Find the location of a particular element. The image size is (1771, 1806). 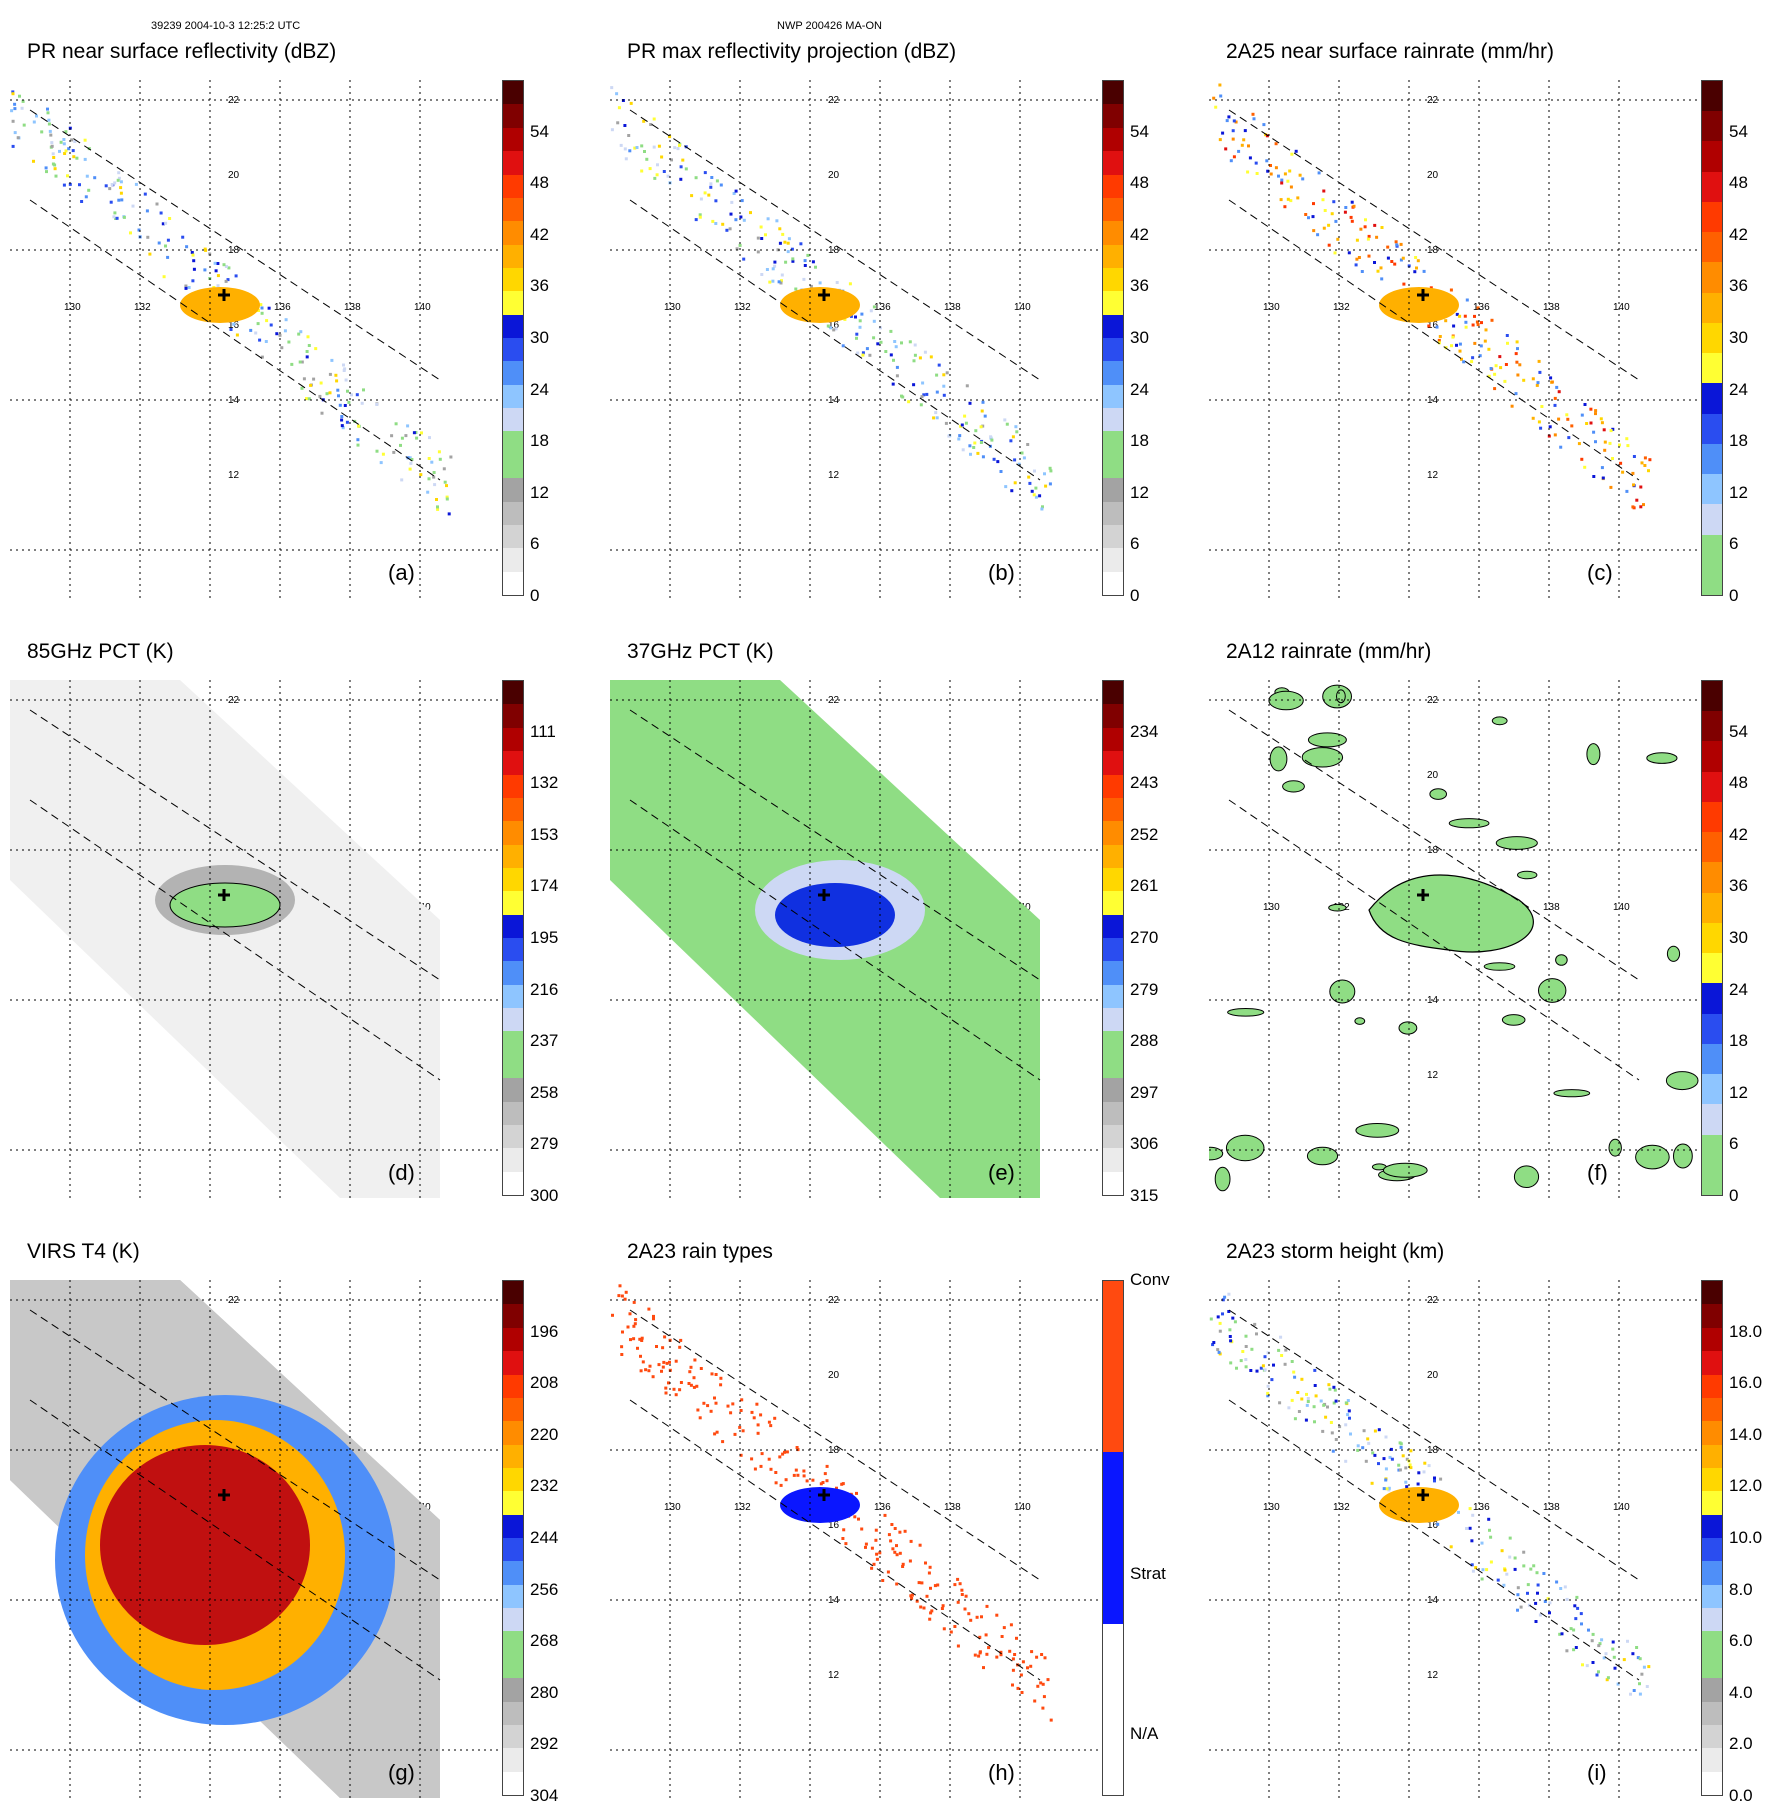

colorbar-tick-label: 6 is located at coordinates (1734, 544).